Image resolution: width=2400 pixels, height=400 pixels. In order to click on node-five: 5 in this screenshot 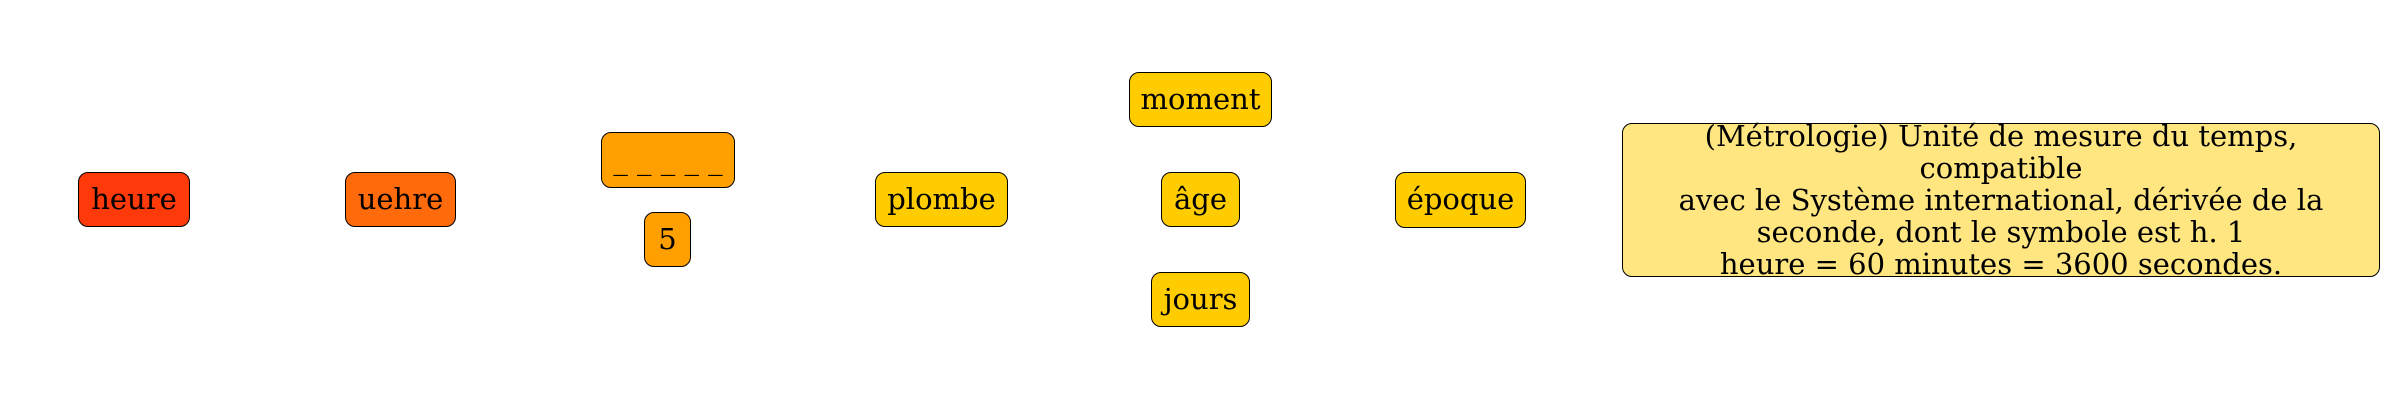, I will do `click(667, 239)`.